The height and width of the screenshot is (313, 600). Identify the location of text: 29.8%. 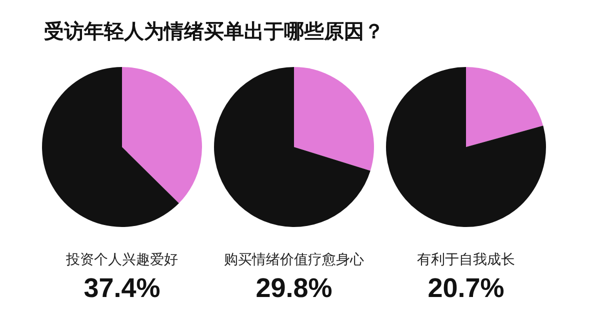
(294, 288).